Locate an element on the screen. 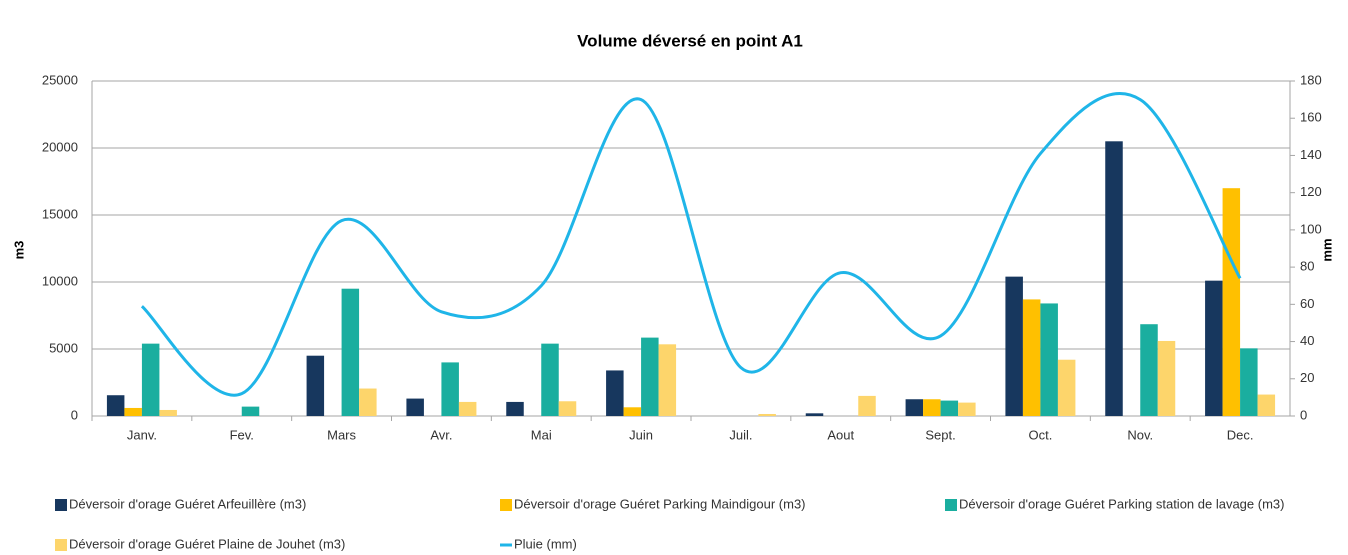 The width and height of the screenshot is (1348, 555). x-tick-label: Juil. is located at coordinates (740, 434).